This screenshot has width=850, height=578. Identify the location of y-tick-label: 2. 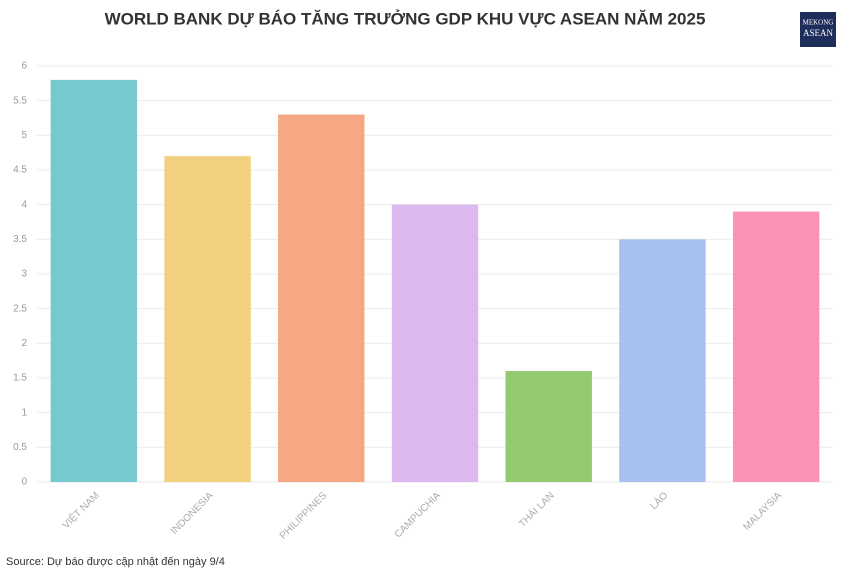
(24, 343).